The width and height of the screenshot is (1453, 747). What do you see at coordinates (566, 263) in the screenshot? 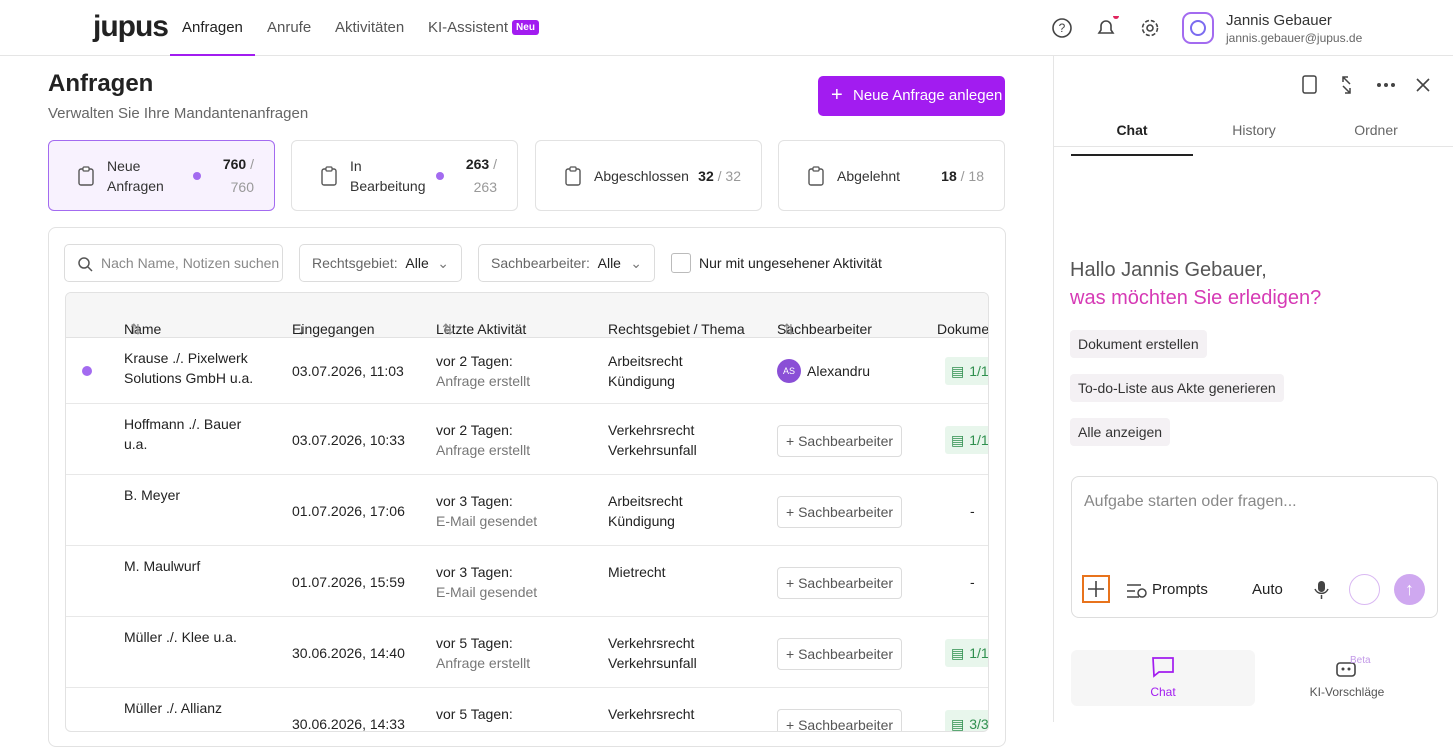
I see `assignee-filter: Sachbearbeiter: Alle ⌄` at bounding box center [566, 263].